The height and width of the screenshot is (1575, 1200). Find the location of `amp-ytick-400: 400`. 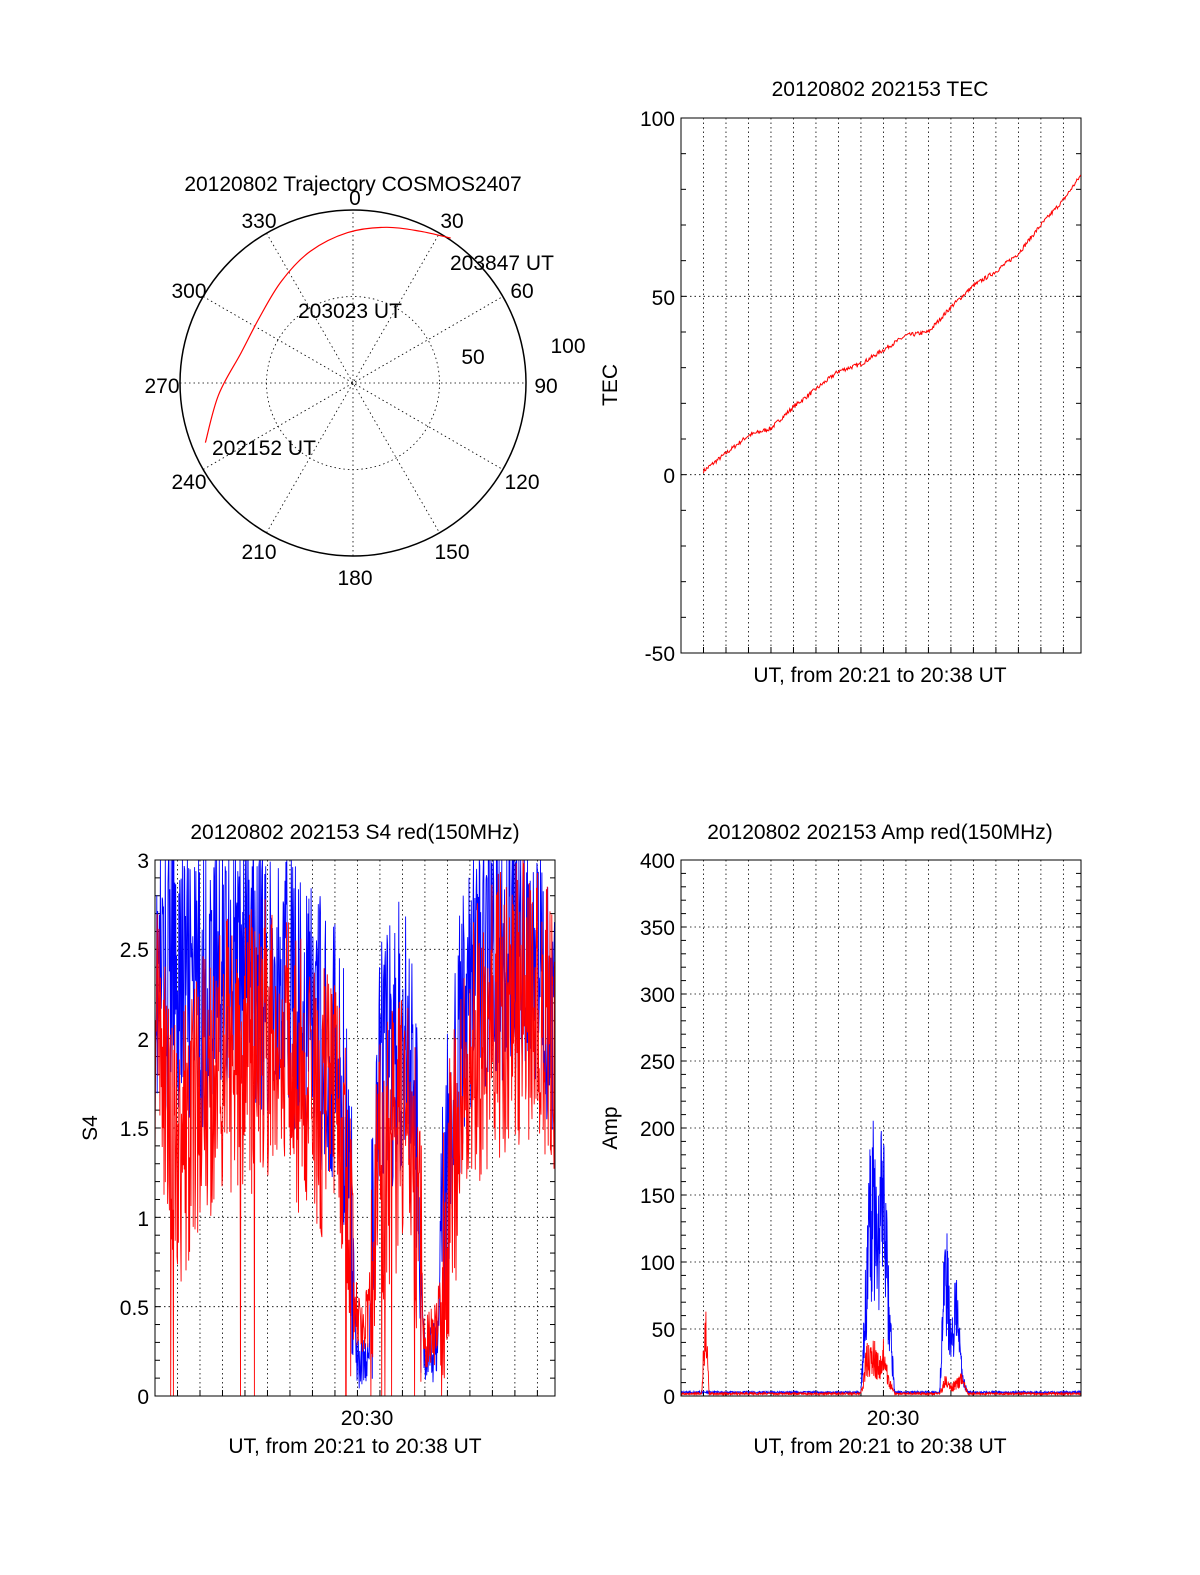

amp-ytick-400: 400 is located at coordinates (657, 861).